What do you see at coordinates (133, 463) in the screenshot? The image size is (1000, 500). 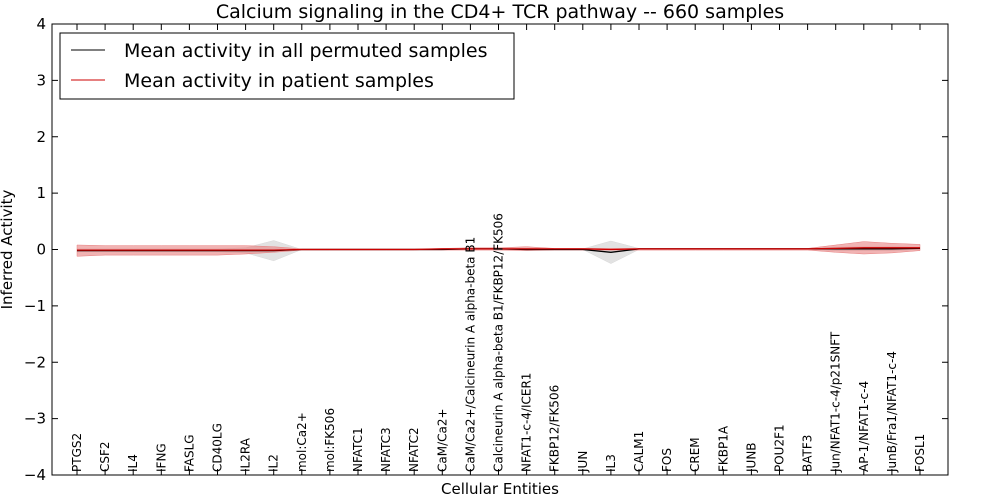 I see `x-category-label: IL4` at bounding box center [133, 463].